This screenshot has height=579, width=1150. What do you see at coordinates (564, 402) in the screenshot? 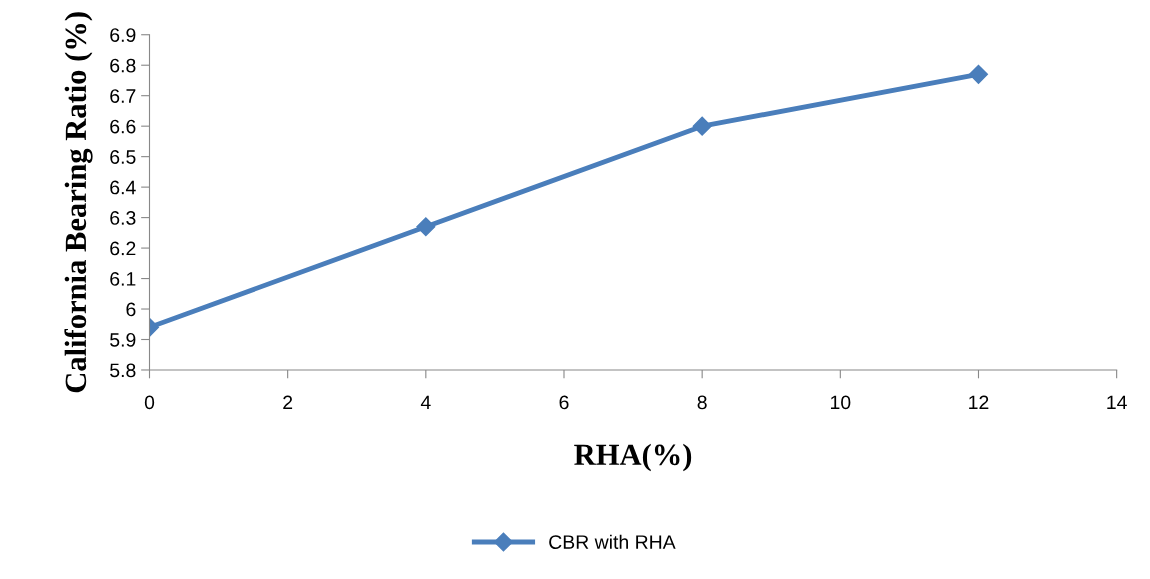
I see `x-tick-label: 6` at bounding box center [564, 402].